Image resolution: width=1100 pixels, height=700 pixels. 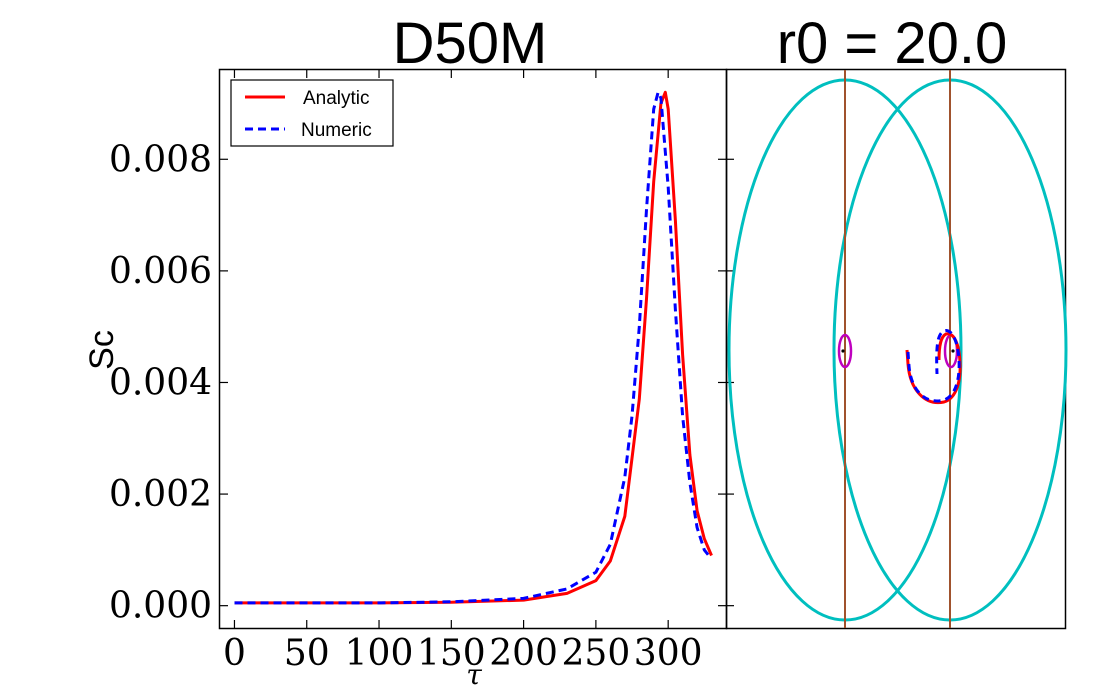 What do you see at coordinates (523, 653) in the screenshot?
I see `x-tick-label: 200` at bounding box center [523, 653].